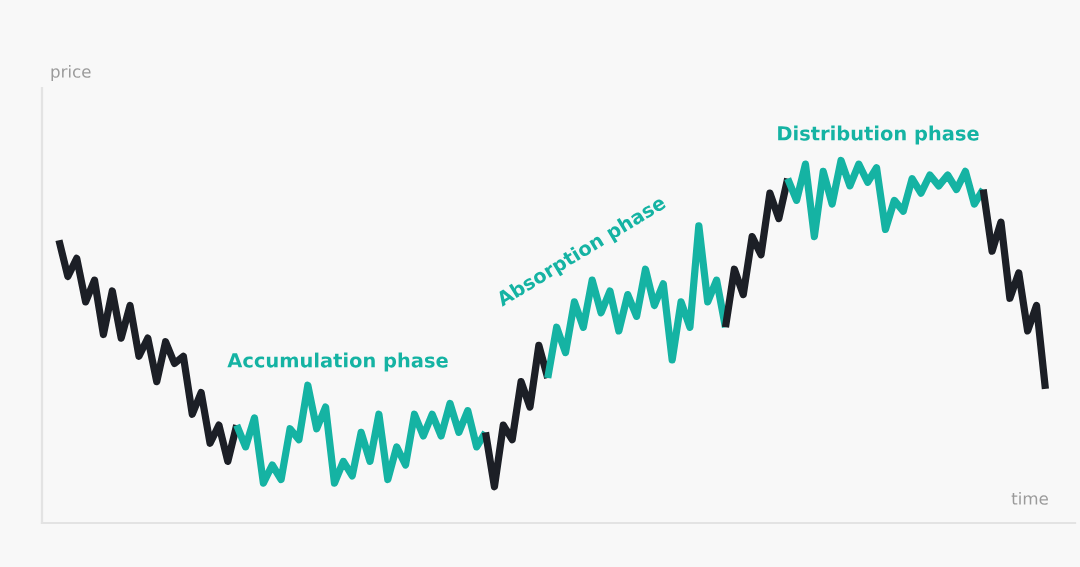 The height and width of the screenshot is (567, 1080). Describe the element at coordinates (878, 135) in the screenshot. I see `text: Distribution phase` at that location.